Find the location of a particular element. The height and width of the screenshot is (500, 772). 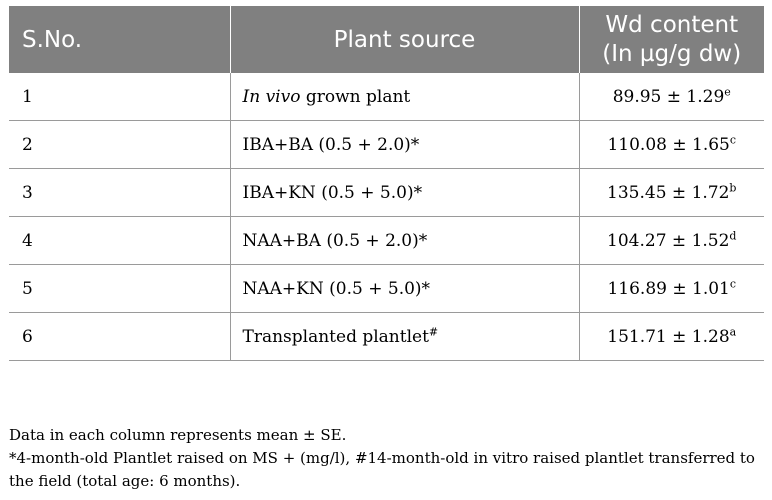

cell-wd-content: 151.71 ± 1.28a is located at coordinates (671, 336).